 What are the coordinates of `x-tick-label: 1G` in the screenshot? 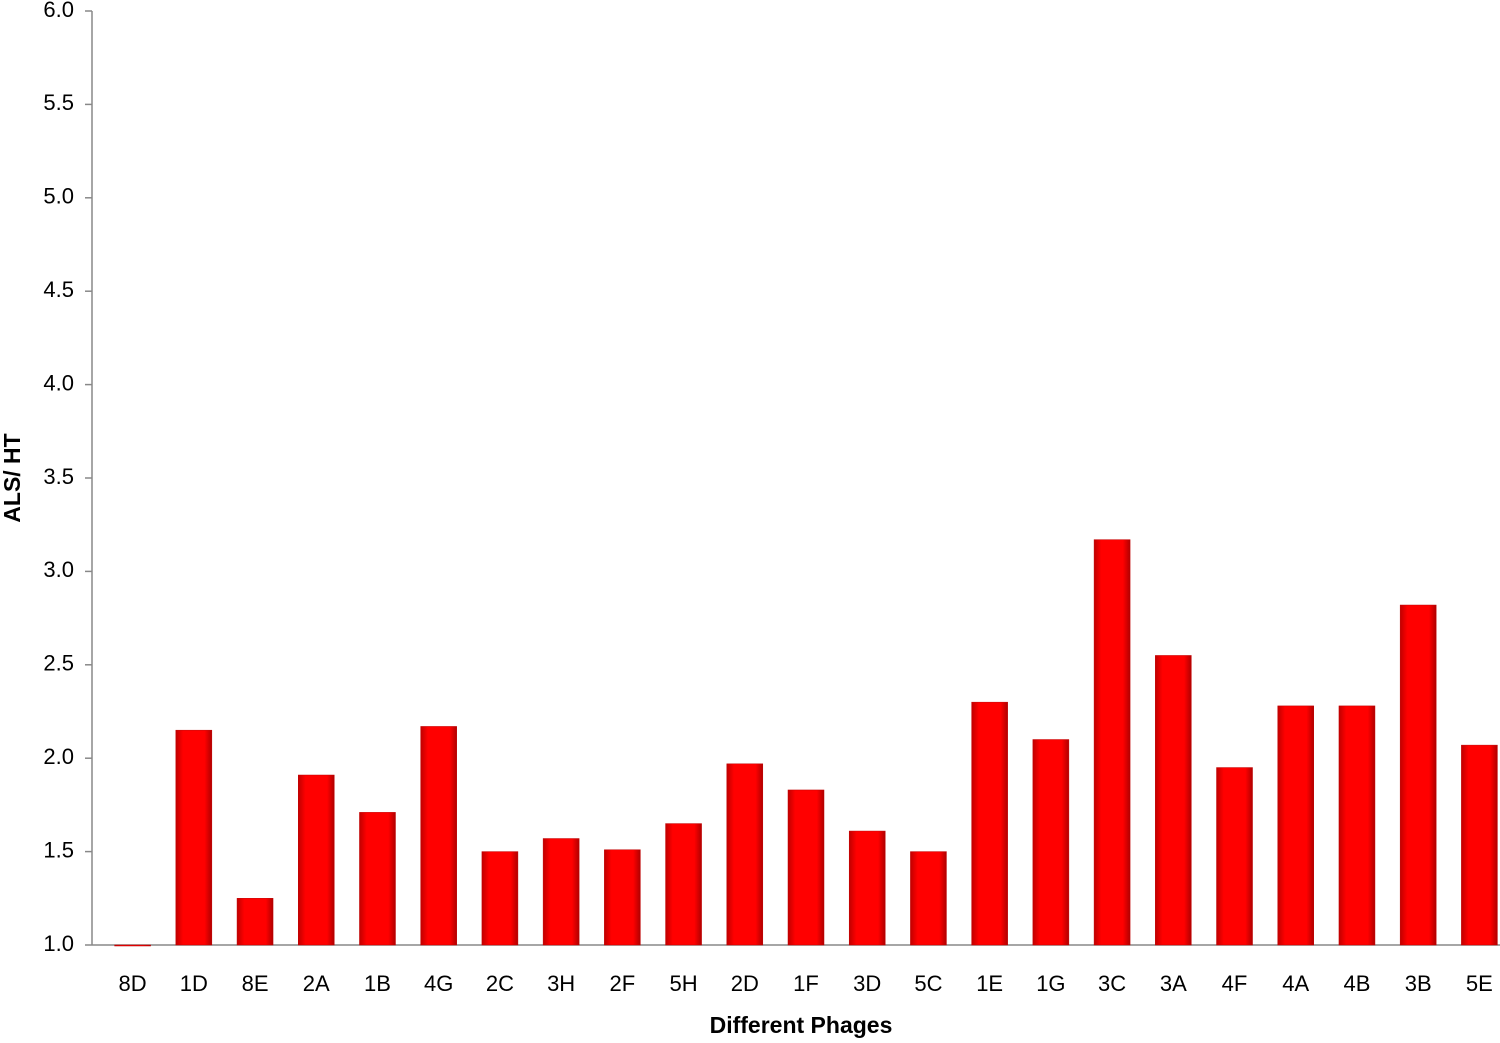 It's located at (1050, 983).